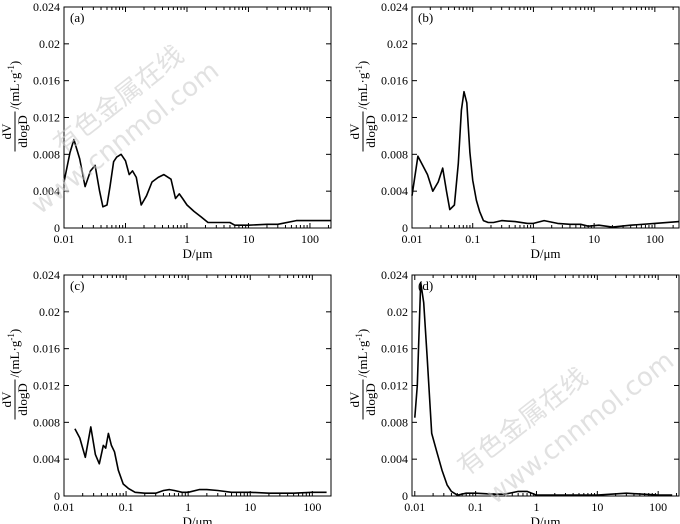  What do you see at coordinates (566, 428) in the screenshot?
I see `watermark-bottom-right: www.cnnmol.com 有色金属在线` at bounding box center [566, 428].